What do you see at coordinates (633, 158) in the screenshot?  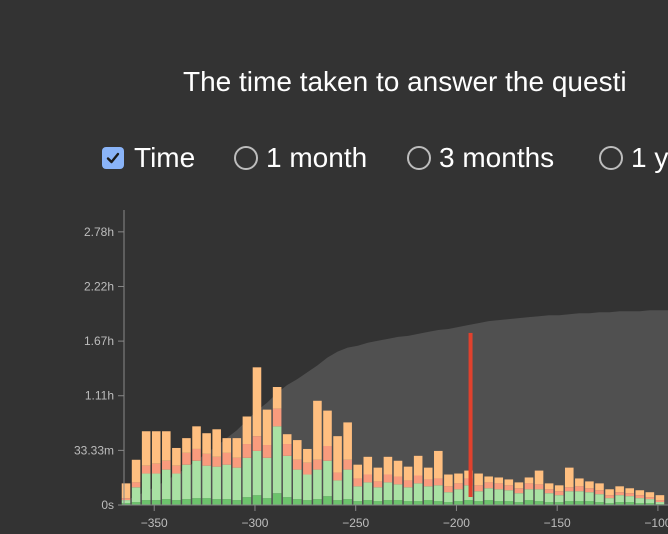 I see `1-year-radio-option: 1 y` at bounding box center [633, 158].